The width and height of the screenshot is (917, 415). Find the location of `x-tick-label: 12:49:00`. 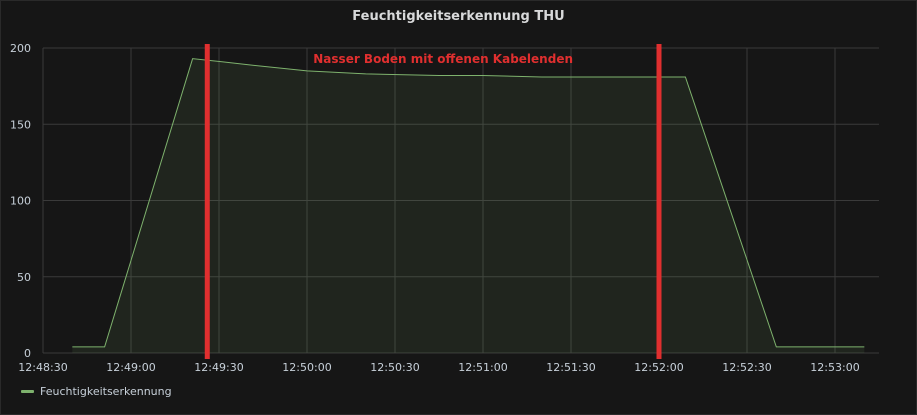

x-tick-label: 12:49:00 is located at coordinates (130, 367).